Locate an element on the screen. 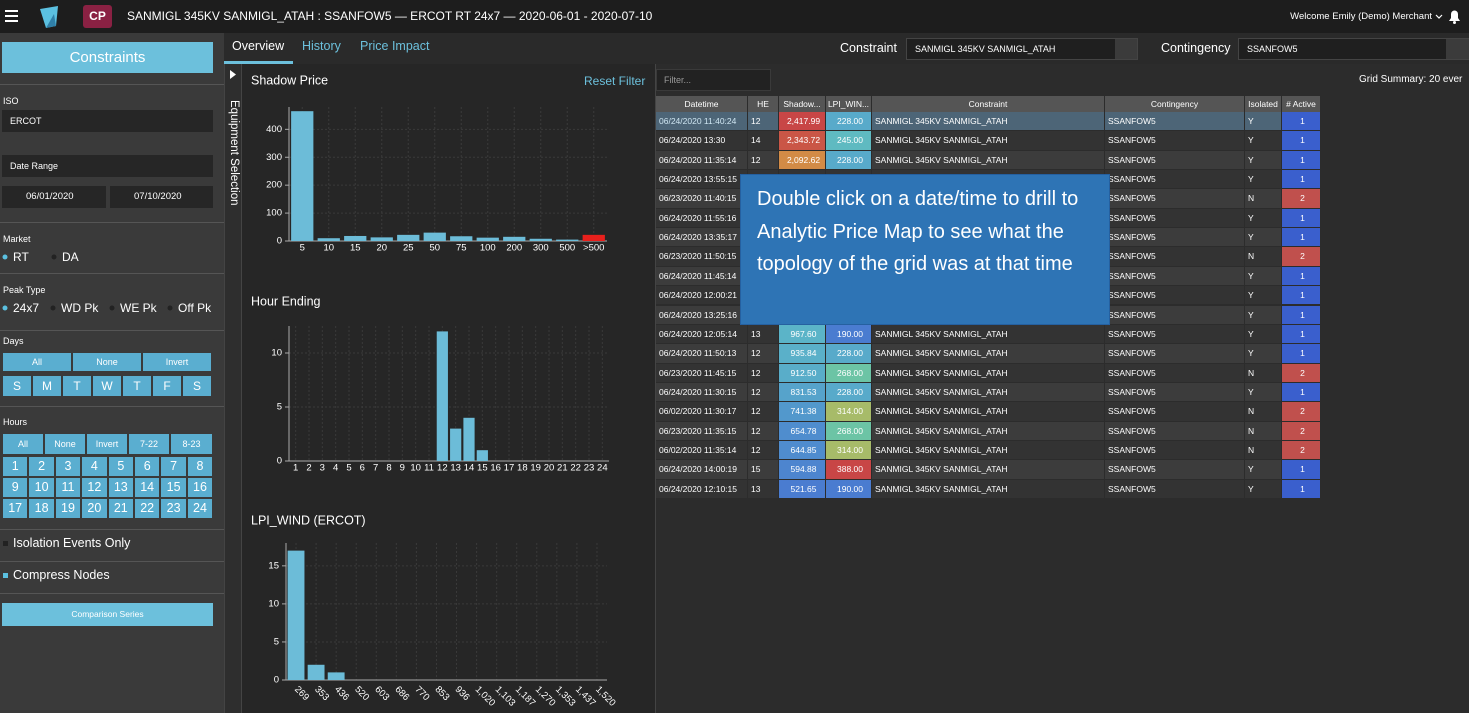 This screenshot has width=1469, height=713. datetime-cell: 06/24/2020 11:35:14 is located at coordinates (702, 160).